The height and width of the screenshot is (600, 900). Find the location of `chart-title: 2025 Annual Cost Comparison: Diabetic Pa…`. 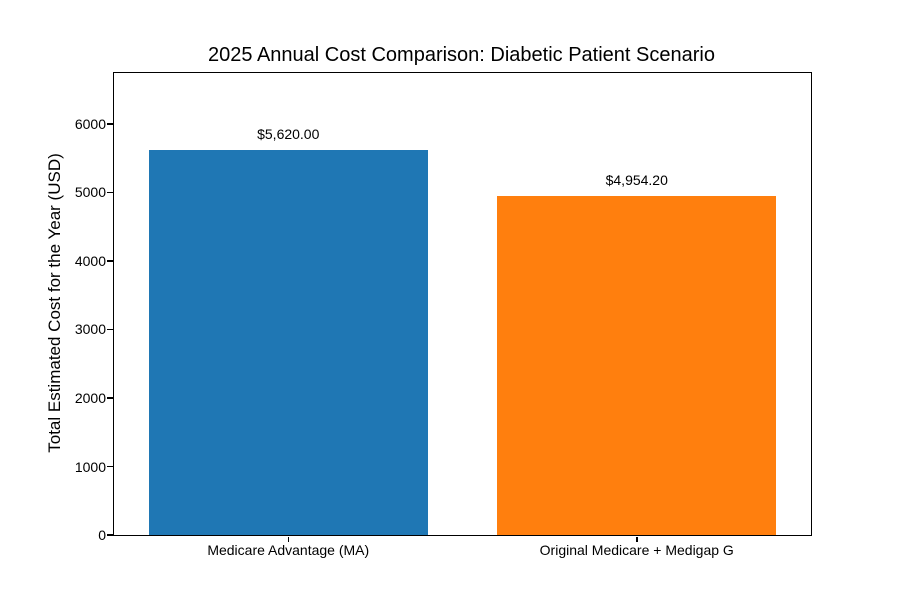

chart-title: 2025 Annual Cost Comparison: Diabetic Pa… is located at coordinates (461, 55).